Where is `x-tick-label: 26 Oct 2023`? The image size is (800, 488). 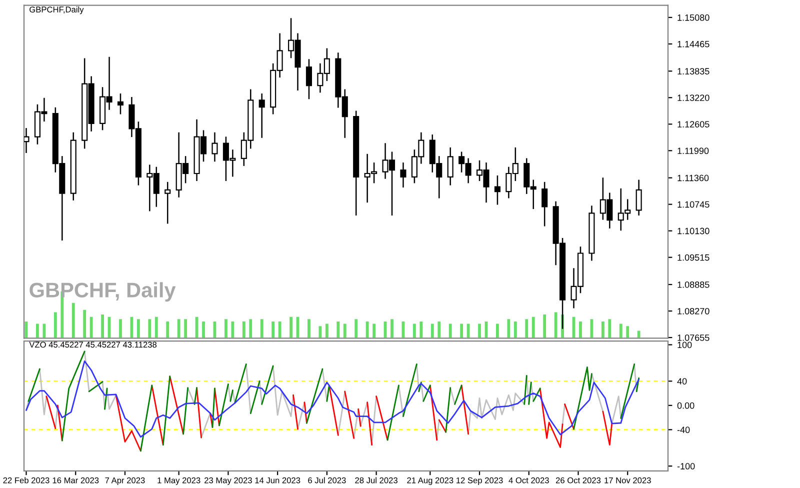
x-tick-label: 26 Oct 2023 is located at coordinates (578, 480).